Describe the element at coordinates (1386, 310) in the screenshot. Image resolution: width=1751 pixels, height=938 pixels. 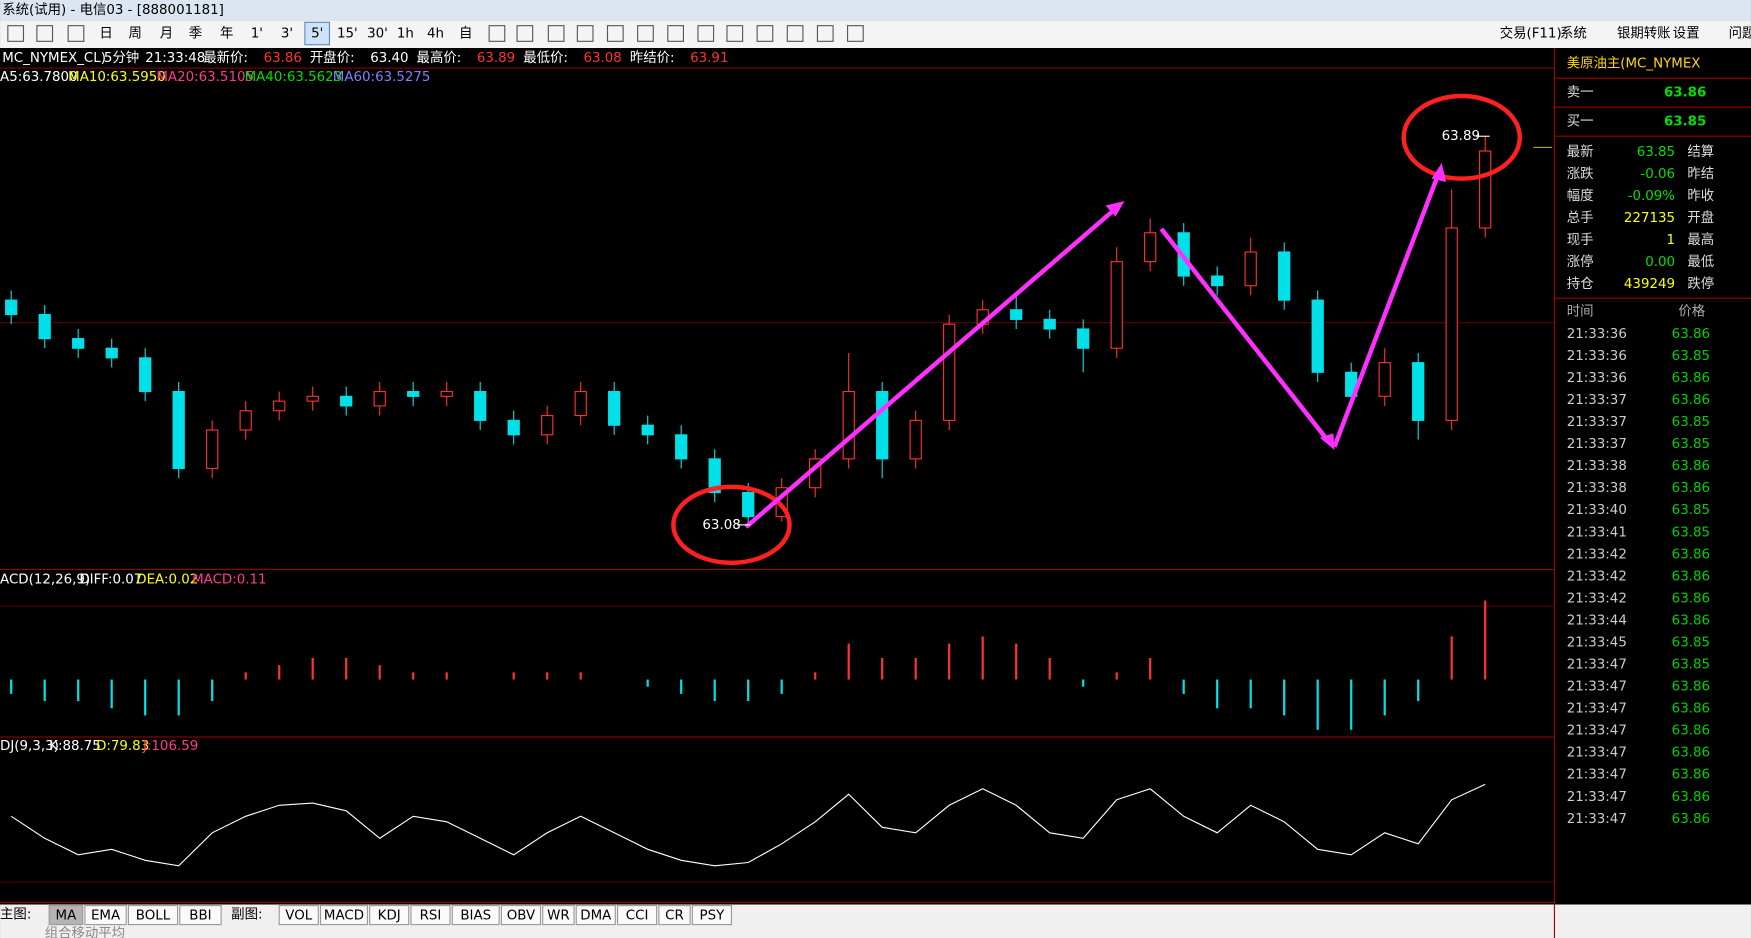
I see `arrow` at that location.